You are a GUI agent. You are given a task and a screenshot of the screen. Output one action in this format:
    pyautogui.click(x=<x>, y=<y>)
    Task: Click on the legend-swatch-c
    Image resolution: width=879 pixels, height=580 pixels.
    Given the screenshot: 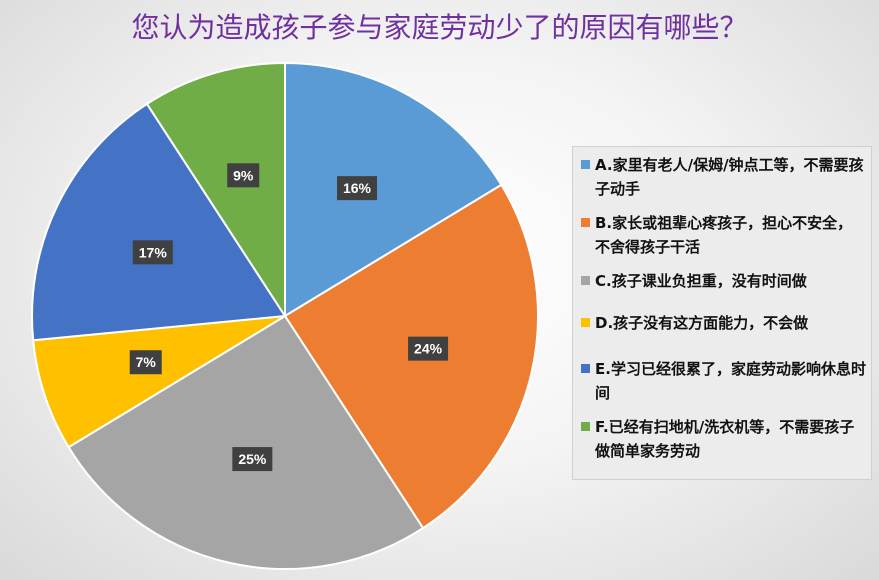 What is the action you would take?
    pyautogui.click(x=585, y=280)
    